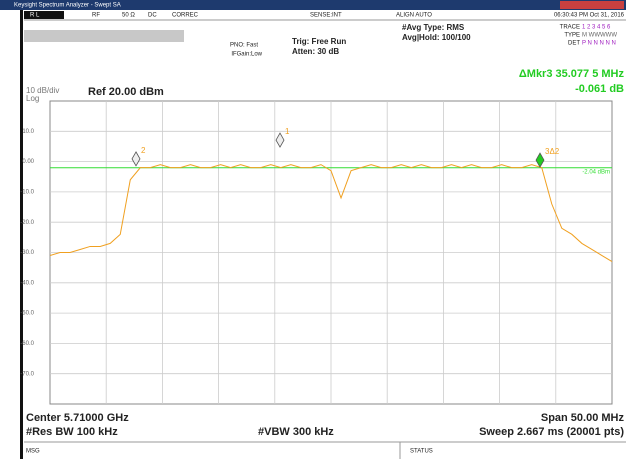 The width and height of the screenshot is (626, 459). Describe the element at coordinates (27, 223) in the screenshot. I see `y-tick-label: -20.0` at that location.